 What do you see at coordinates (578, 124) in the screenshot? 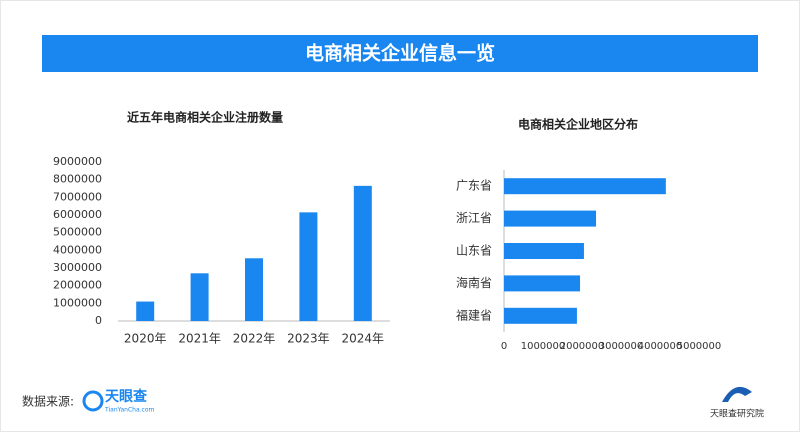
I see `chart-title: 电商相关企业地区分布` at bounding box center [578, 124].